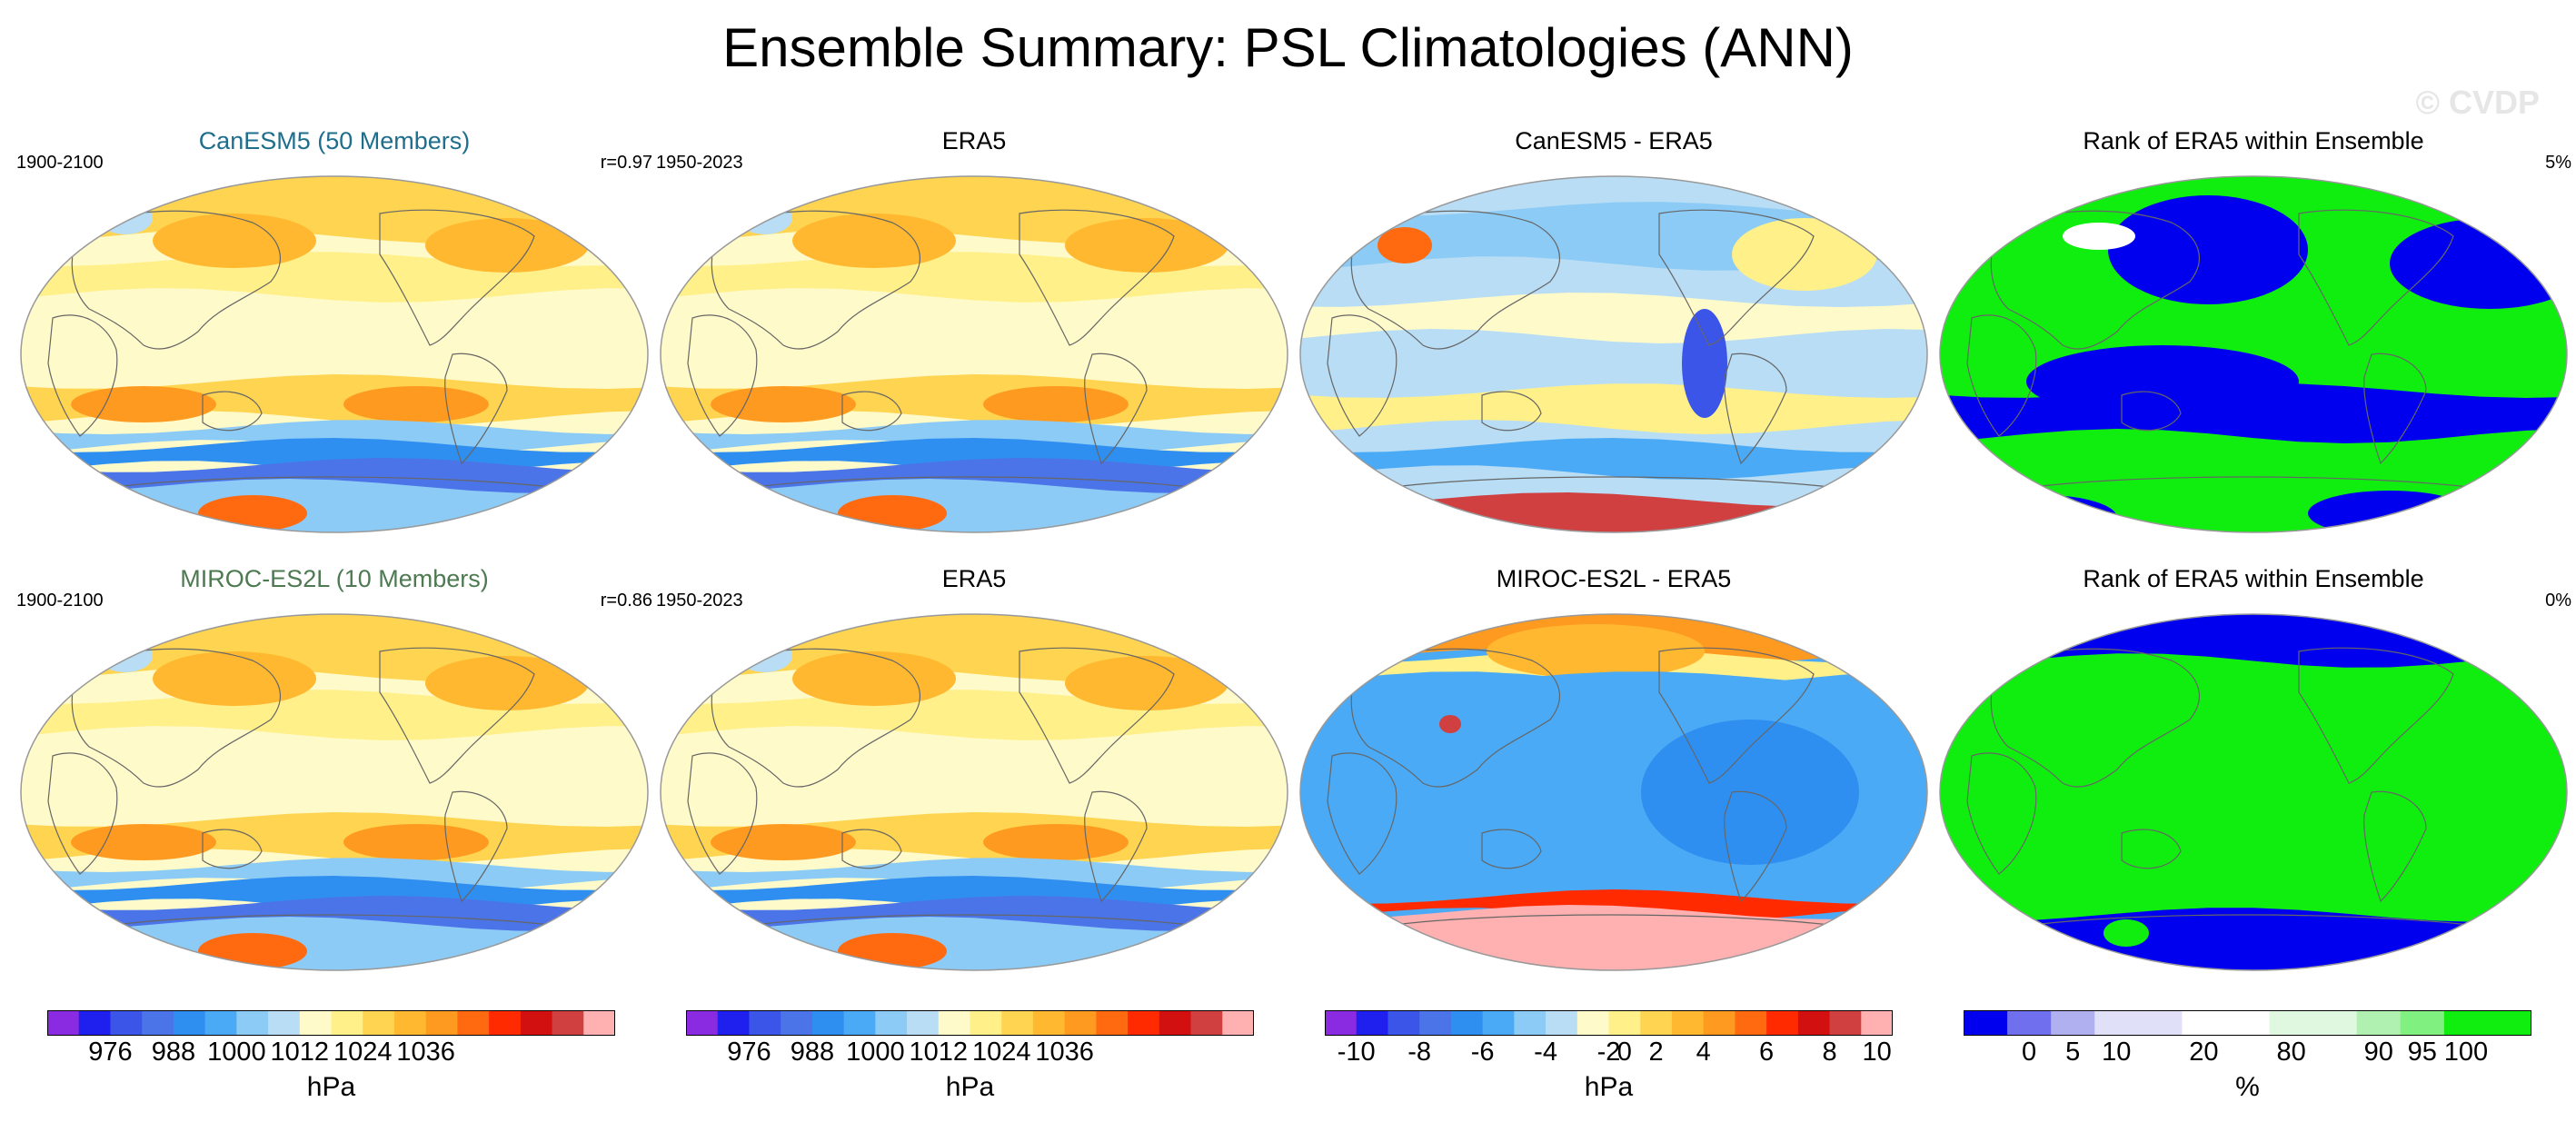 This screenshot has width=2576, height=1122. Describe the element at coordinates (2247, 1087) in the screenshot. I see `colorbar-unit: %` at that location.